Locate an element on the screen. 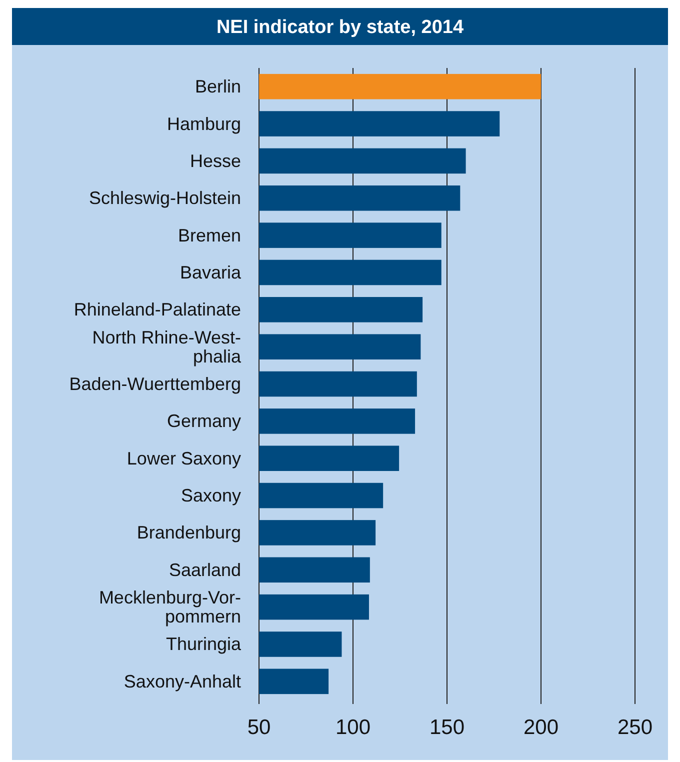 The width and height of the screenshot is (680, 762). y-tick-label: North Rhine-West- phalia is located at coordinates (167, 346).